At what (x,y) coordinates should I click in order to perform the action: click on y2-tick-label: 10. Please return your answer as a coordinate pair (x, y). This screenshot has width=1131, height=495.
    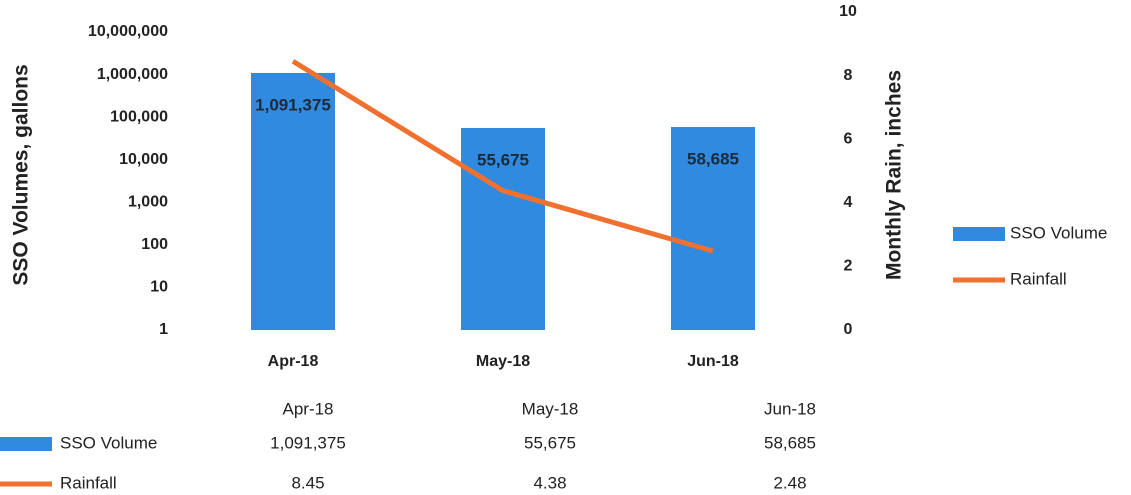
    Looking at the image, I should click on (848, 11).